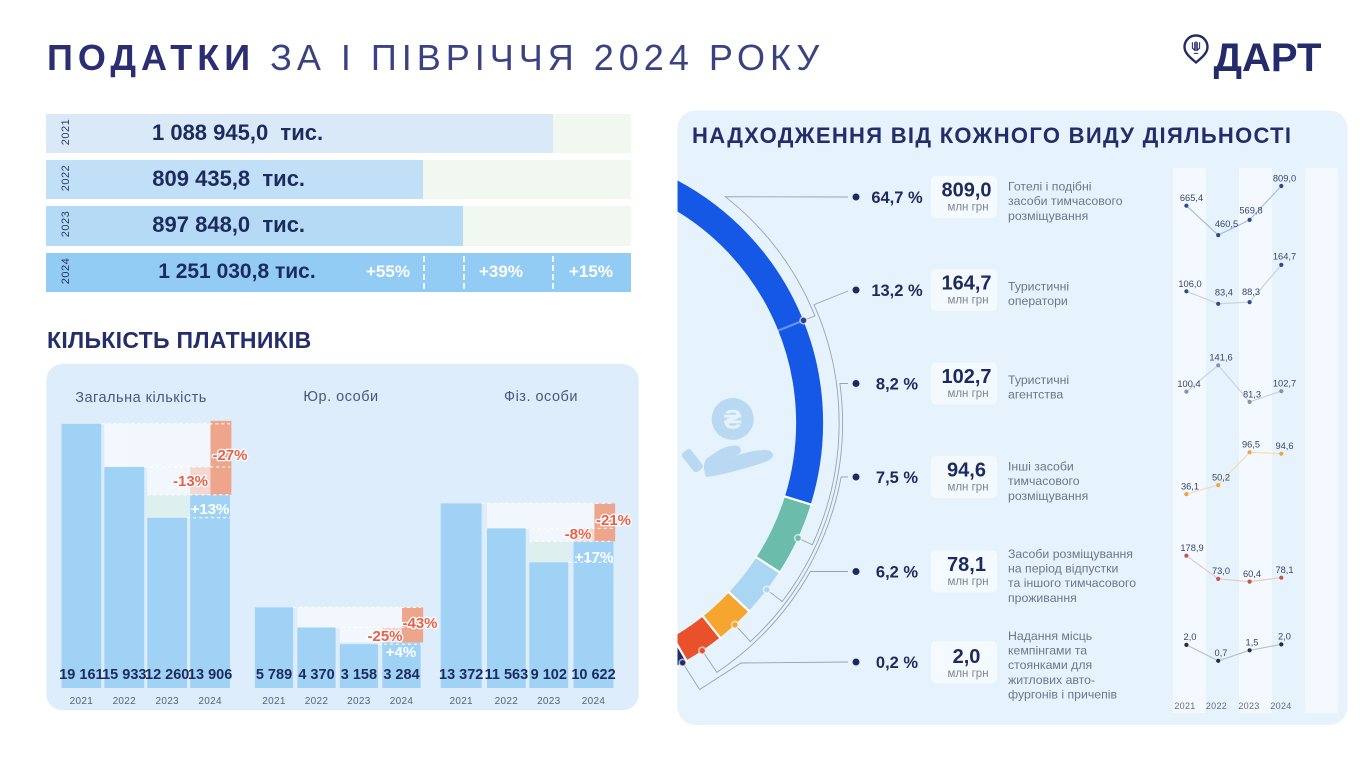 This screenshot has width=1364, height=768. Describe the element at coordinates (167, 675) in the screenshot. I see `svg-text: 12 260` at that location.